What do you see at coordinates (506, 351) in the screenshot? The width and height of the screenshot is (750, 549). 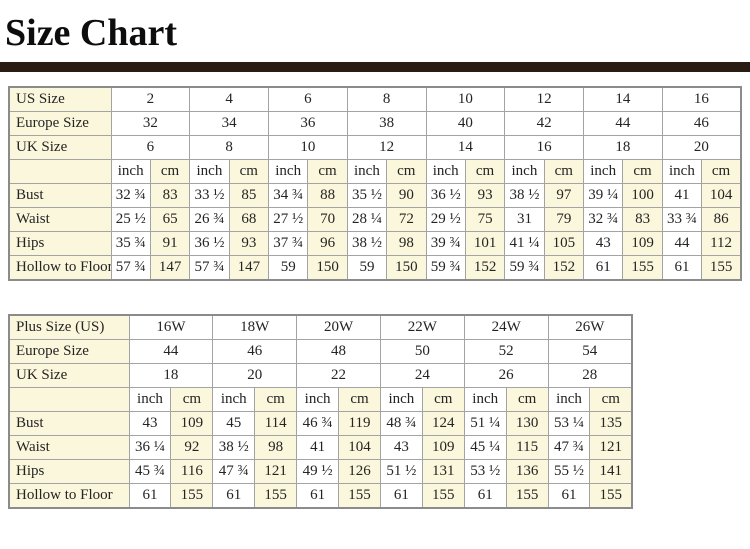 I see `size-cell: 52` at bounding box center [506, 351].